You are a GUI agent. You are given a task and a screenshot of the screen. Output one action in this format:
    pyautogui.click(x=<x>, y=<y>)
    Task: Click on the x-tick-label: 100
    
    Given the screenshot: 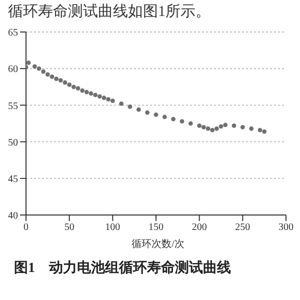 What is the action you would take?
    pyautogui.click(x=112, y=228)
    